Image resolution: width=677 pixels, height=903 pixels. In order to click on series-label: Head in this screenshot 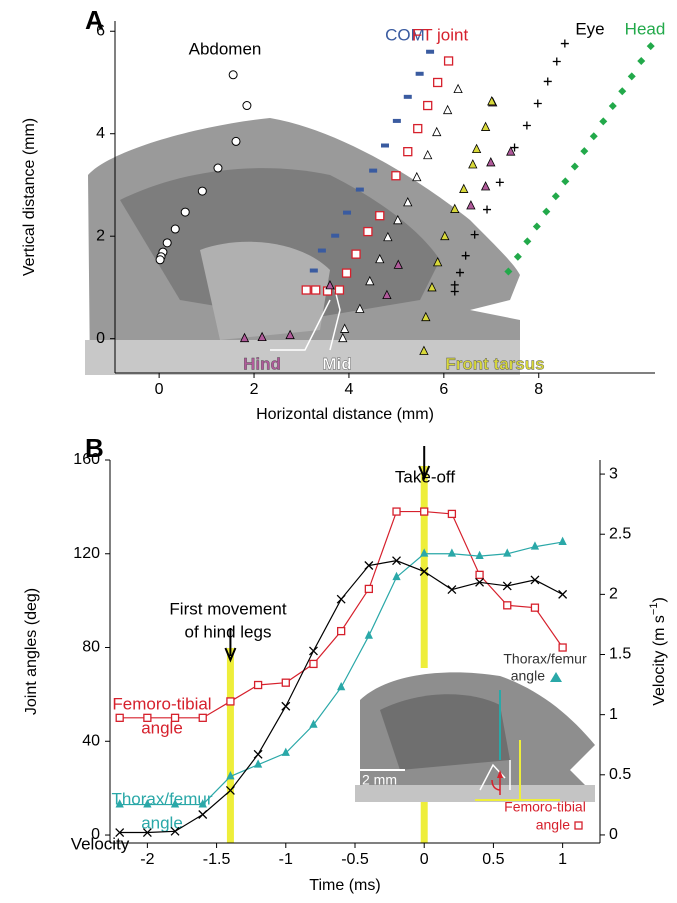, I will do `click(645, 28)`.